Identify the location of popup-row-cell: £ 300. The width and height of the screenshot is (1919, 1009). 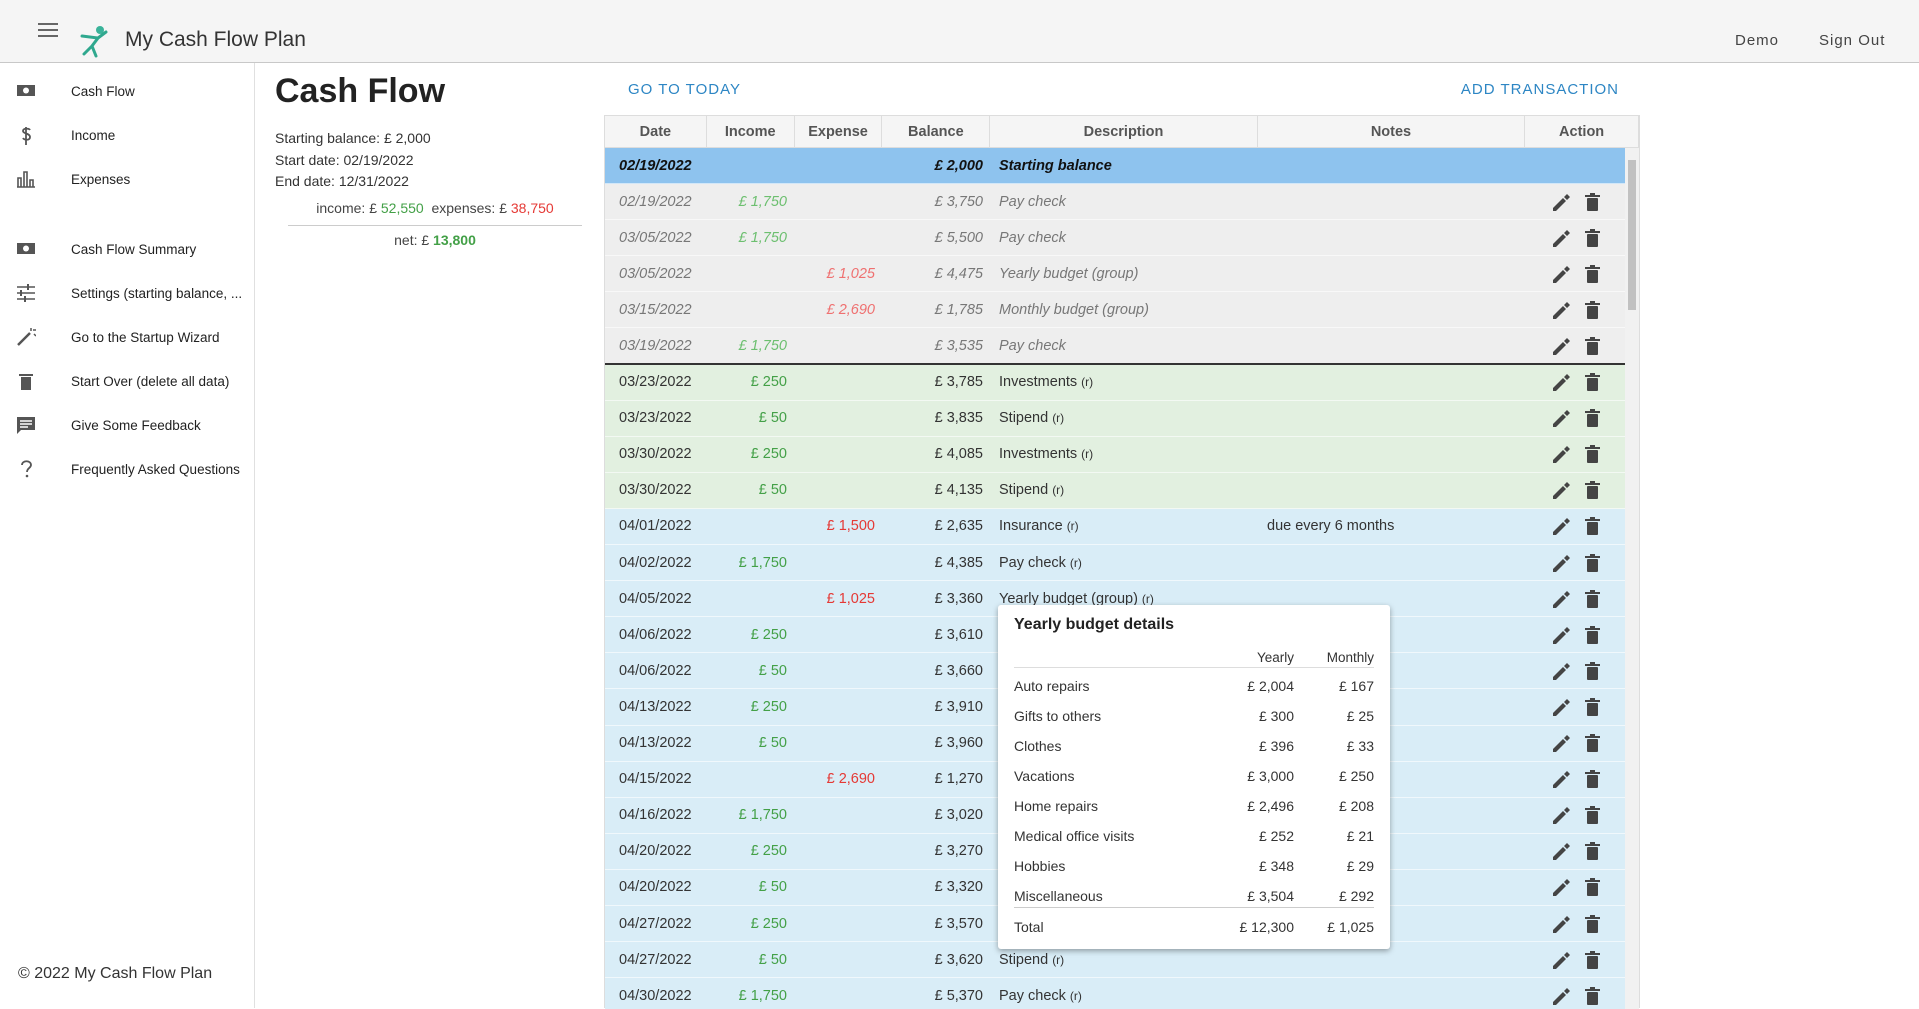
(1276, 716).